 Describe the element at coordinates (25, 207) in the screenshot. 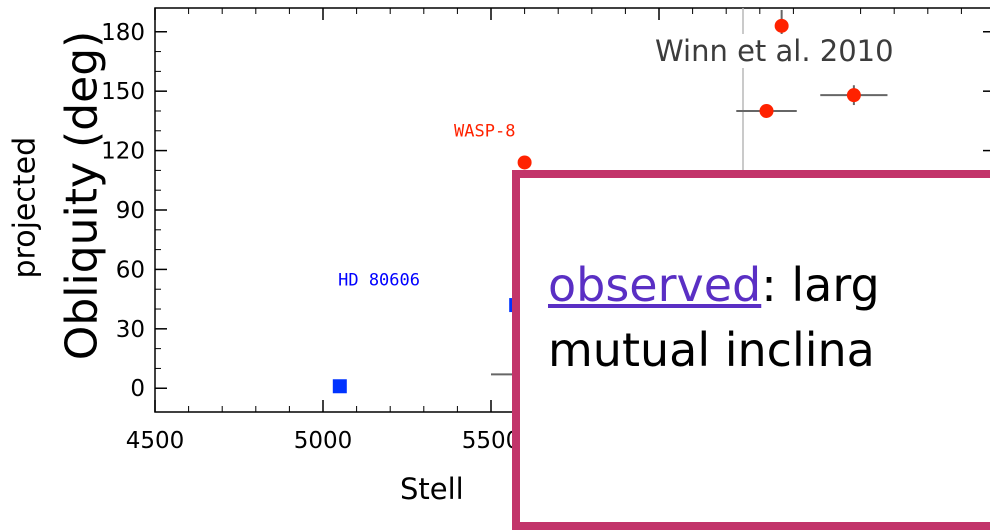

I see `y-axis-prefix-label: projected` at that location.